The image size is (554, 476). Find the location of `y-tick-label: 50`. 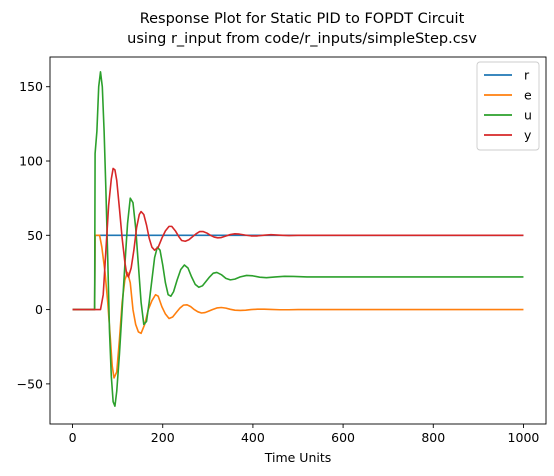

y-tick-label: 50 is located at coordinates (35, 235).